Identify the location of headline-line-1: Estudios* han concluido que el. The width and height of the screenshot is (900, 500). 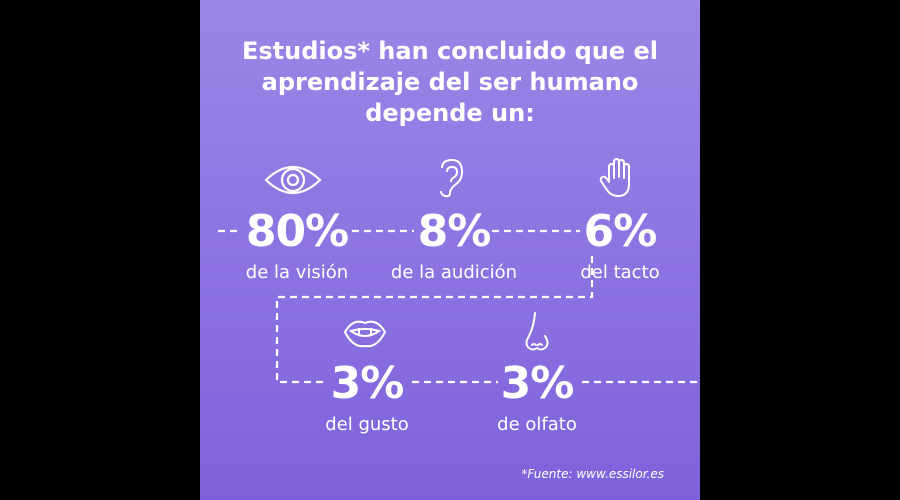
(450, 51).